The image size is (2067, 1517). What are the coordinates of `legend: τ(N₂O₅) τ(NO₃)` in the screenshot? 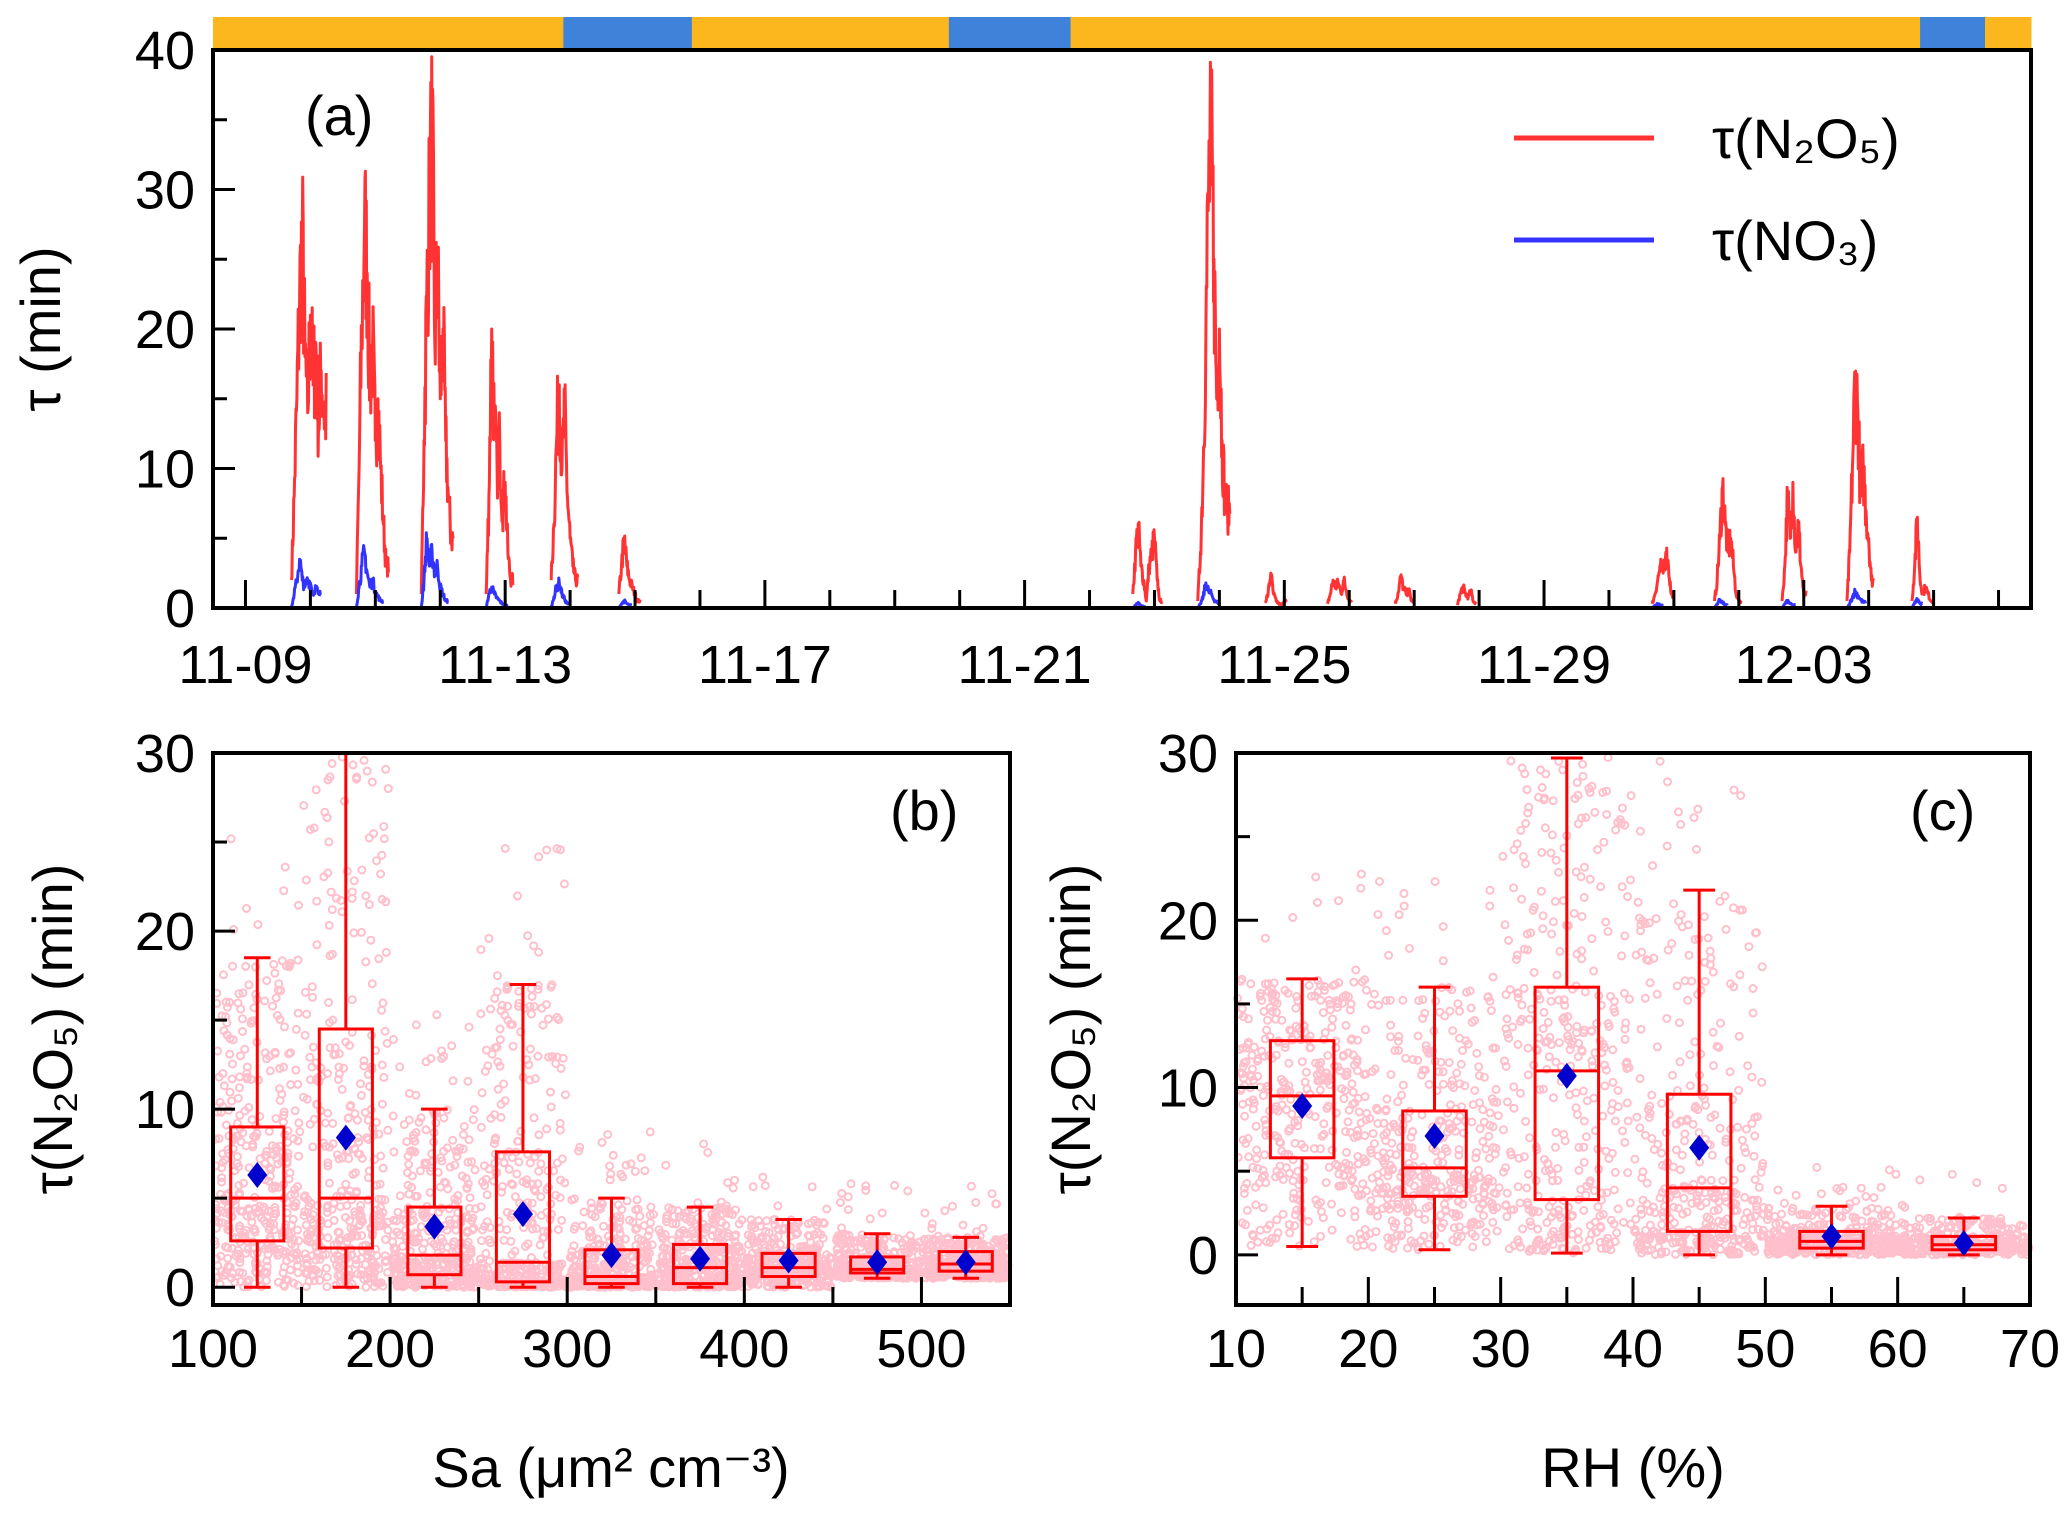 It's located at (1707, 189).